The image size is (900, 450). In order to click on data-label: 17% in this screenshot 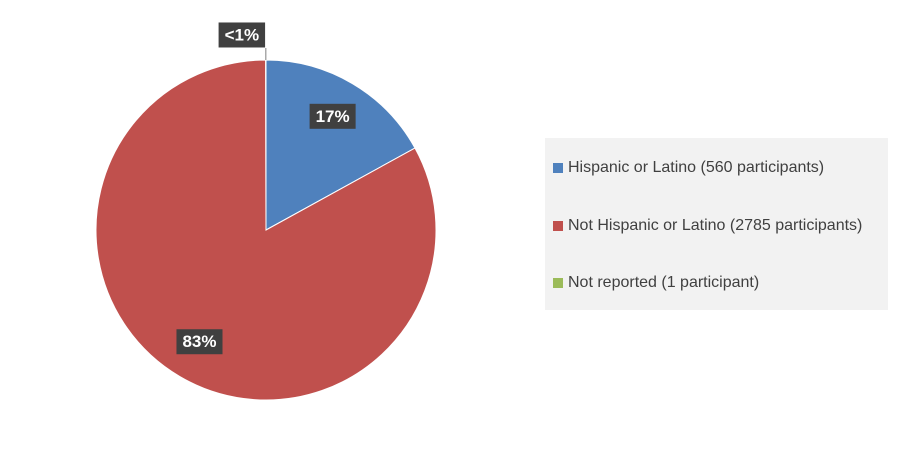, I will do `click(333, 116)`.